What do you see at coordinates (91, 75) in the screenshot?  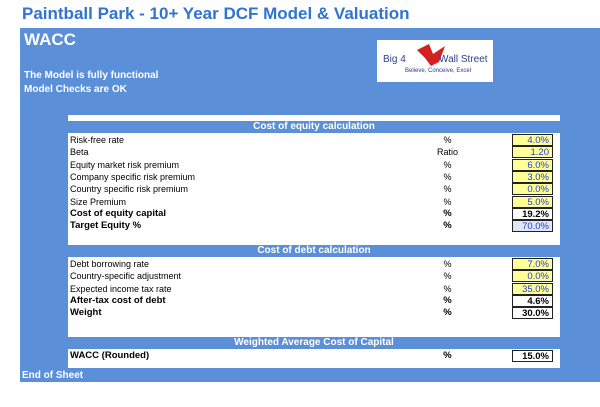 I see `status-1: The Model is fully functional` at bounding box center [91, 75].